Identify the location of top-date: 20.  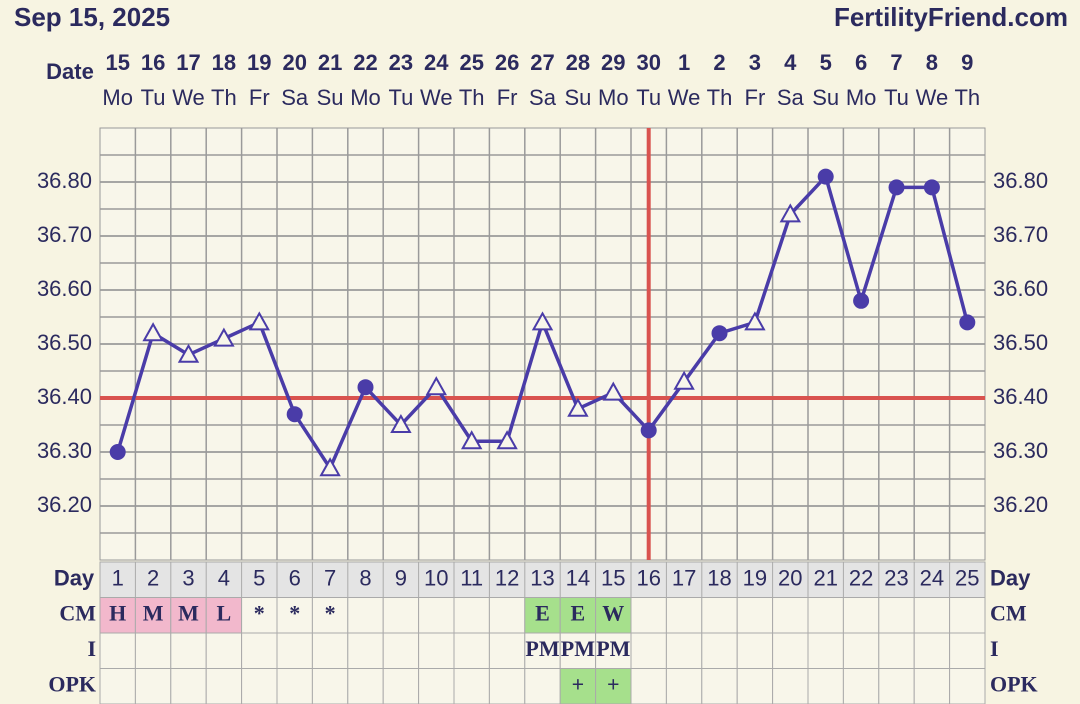
(294, 62).